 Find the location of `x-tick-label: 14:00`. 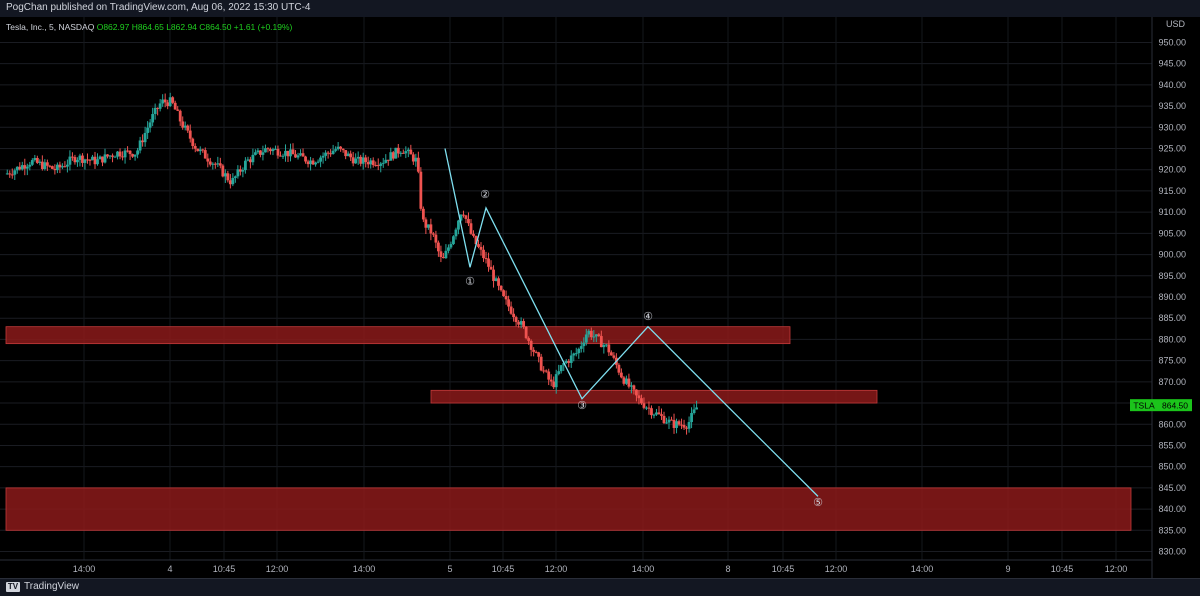

x-tick-label: 14:00 is located at coordinates (922, 569).